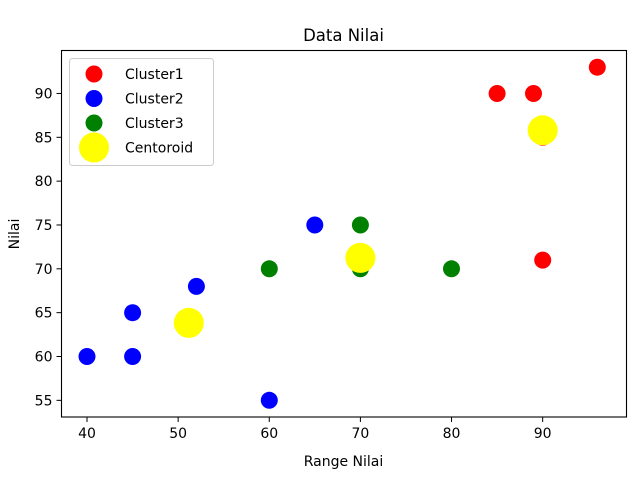 Image resolution: width=635 pixels, height=480 pixels. I want to click on x-tick-label: 80, so click(452, 434).